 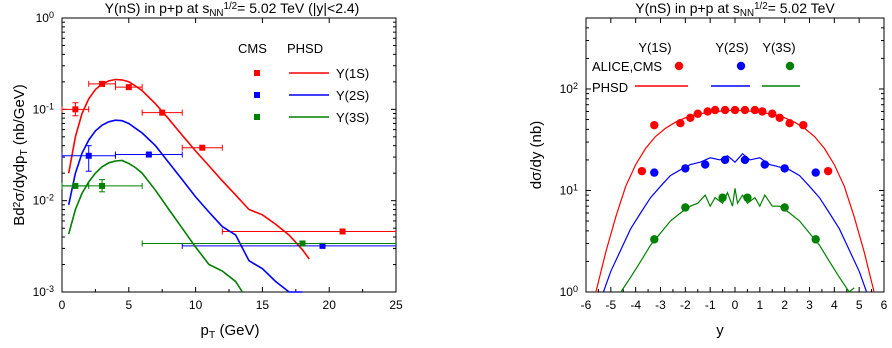 What do you see at coordinates (536, 155) in the screenshot?
I see `right-y-axis-label: dσ/dy (nb)` at bounding box center [536, 155].